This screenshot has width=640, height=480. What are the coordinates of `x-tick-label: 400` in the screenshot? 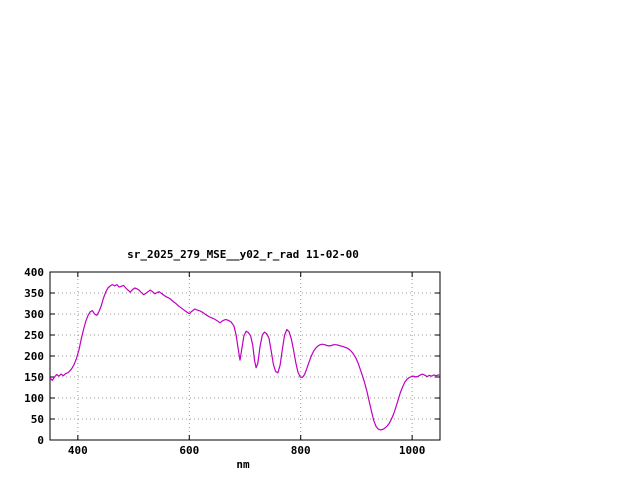 It's located at (78, 450).